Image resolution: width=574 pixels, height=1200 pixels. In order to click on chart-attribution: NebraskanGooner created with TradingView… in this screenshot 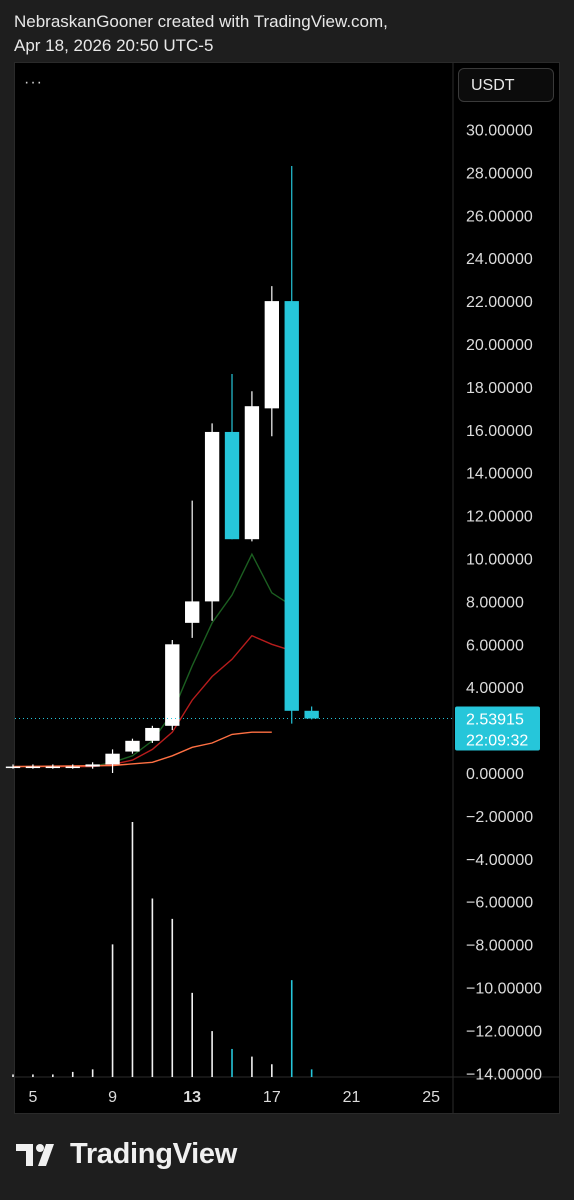, I will do `click(201, 34)`.